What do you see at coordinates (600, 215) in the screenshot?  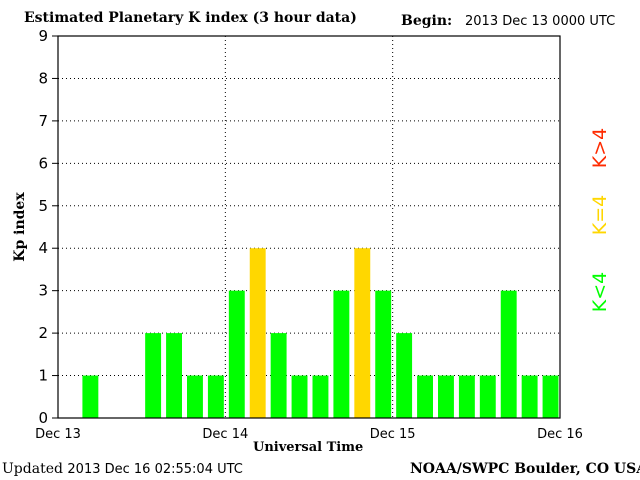 I see `legend-k-equal-4: K=4` at bounding box center [600, 215].